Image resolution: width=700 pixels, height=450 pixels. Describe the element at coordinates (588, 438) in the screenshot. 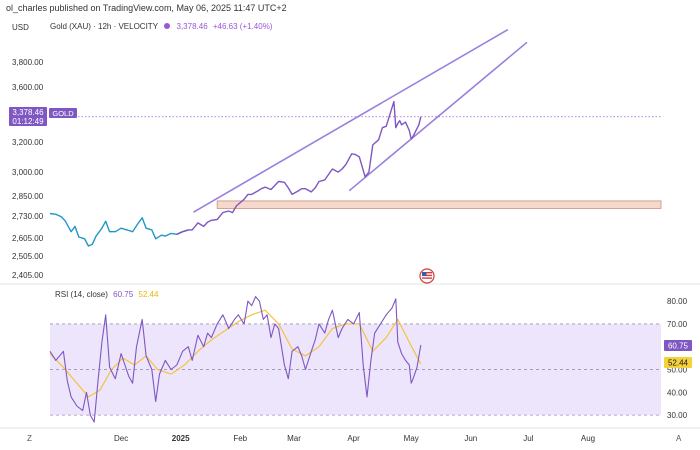

I see `time-axis-tick-8: Aug` at that location.